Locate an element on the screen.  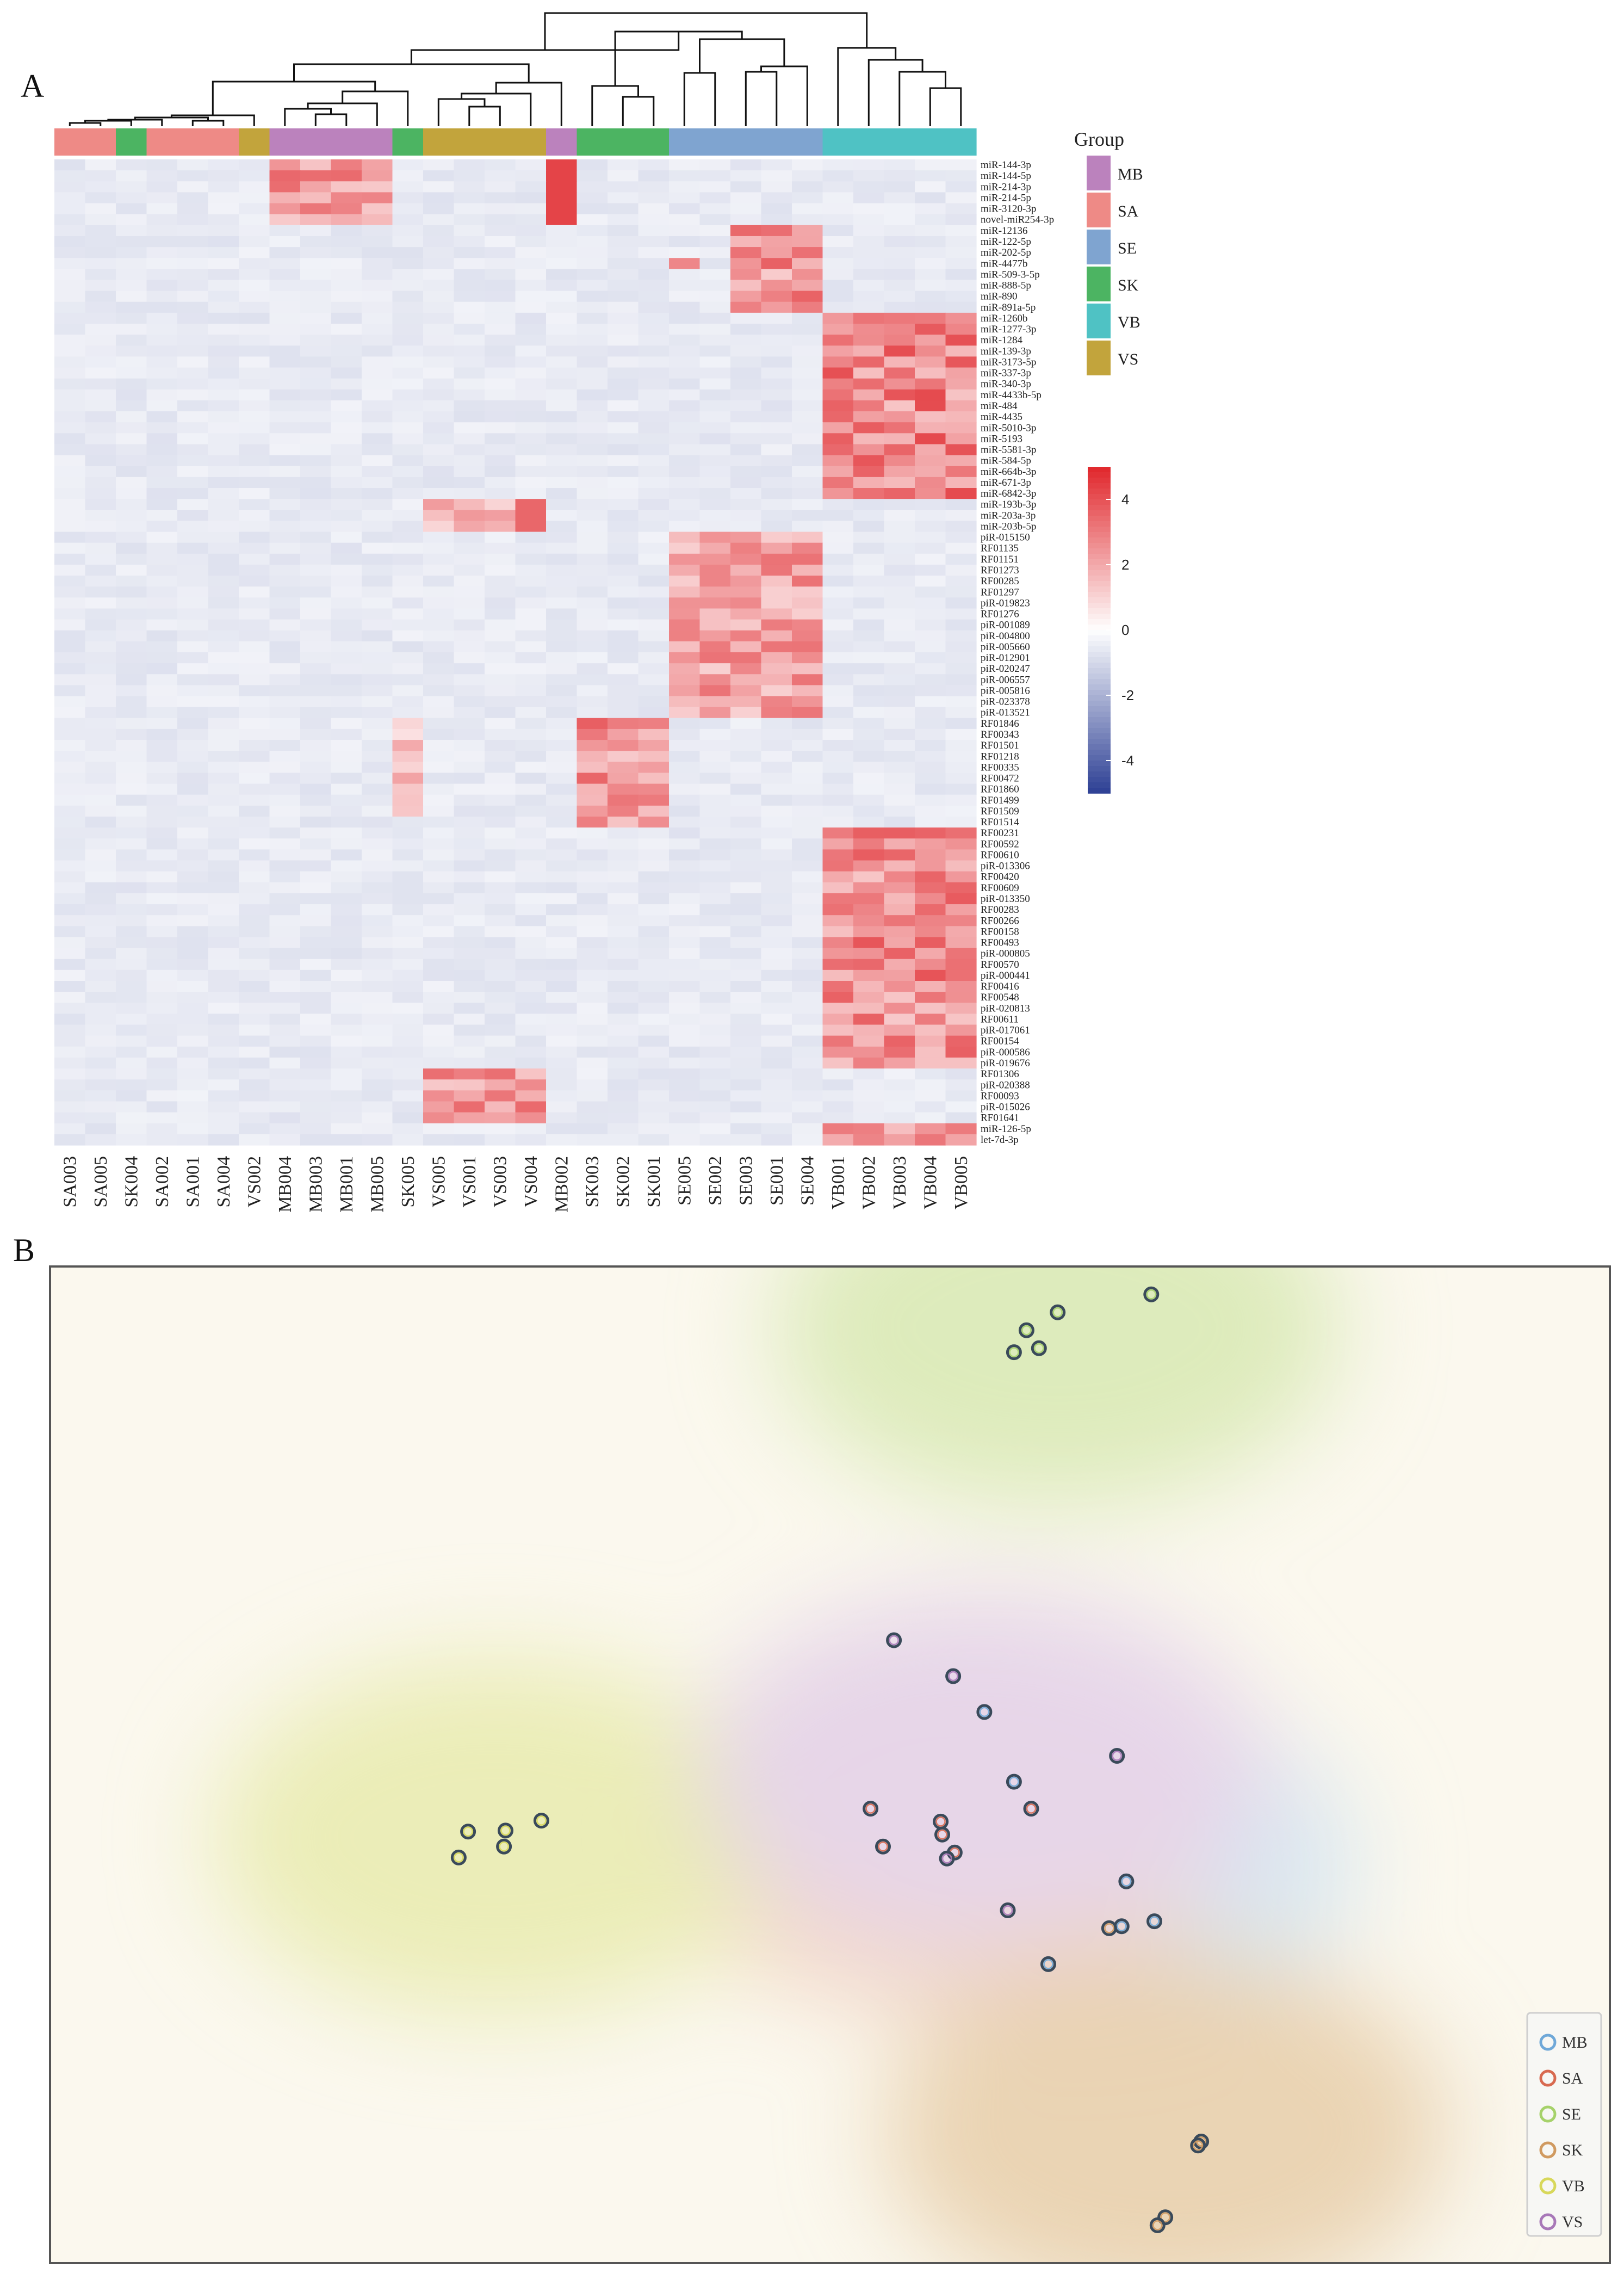
row-label: miR-126-5p is located at coordinates (1006, 1129).